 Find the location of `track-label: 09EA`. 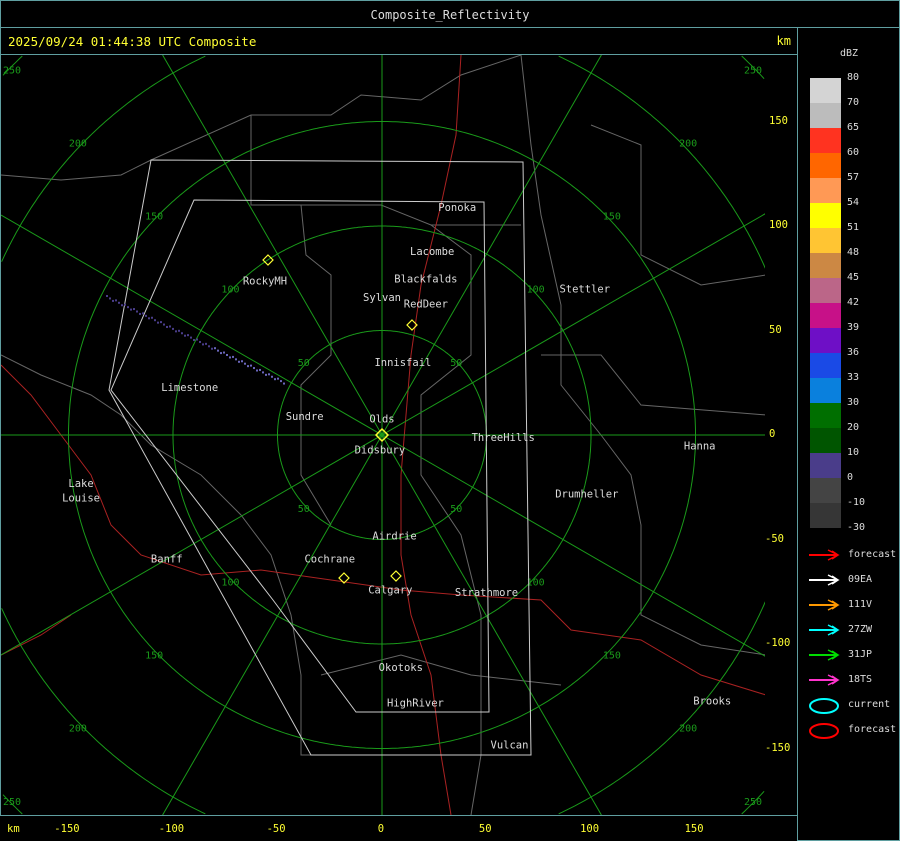

track-label: 09EA is located at coordinates (860, 579).